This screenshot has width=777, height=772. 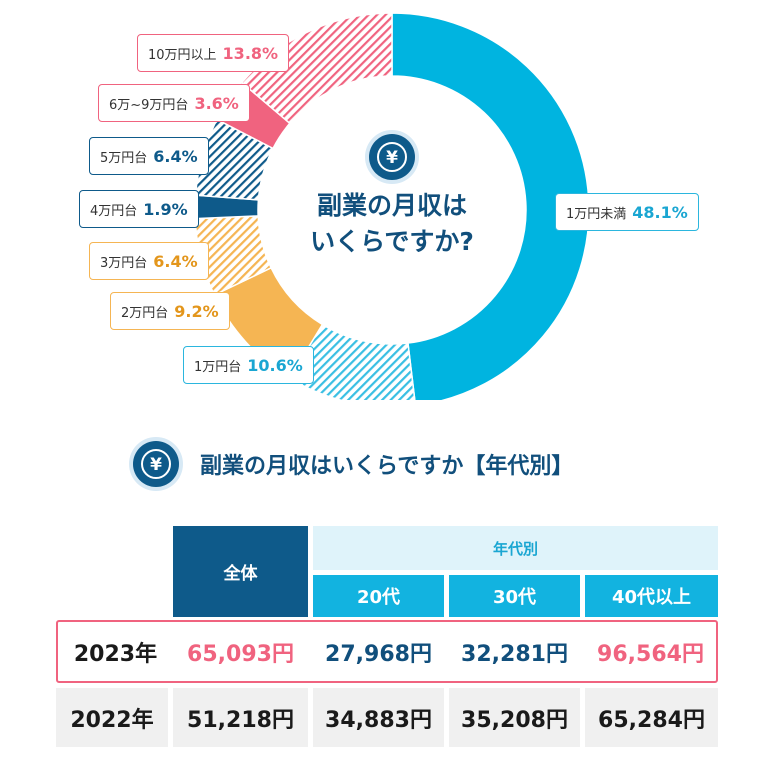 I want to click on slice-value: 1.9%, so click(x=165, y=209).